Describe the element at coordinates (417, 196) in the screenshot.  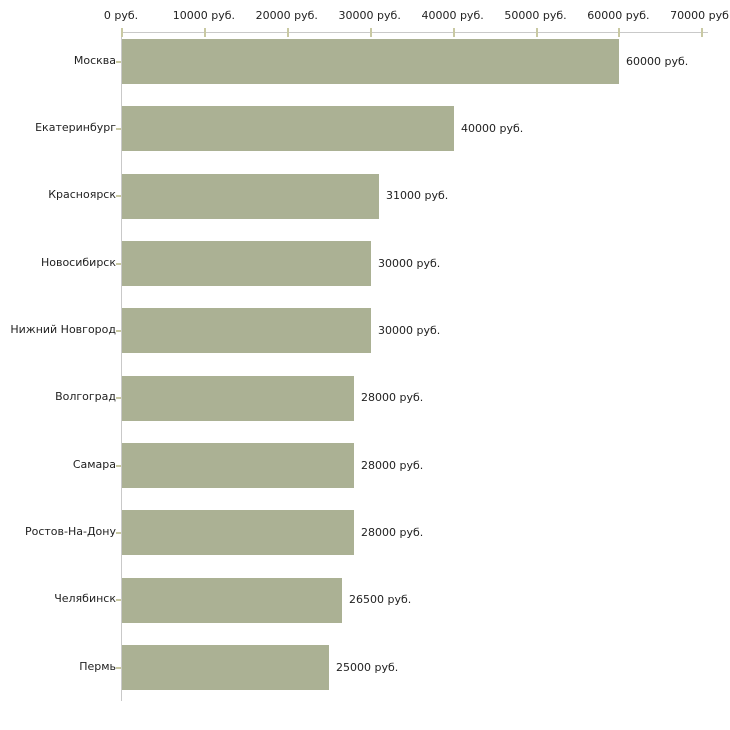
I see `bar-value-label: 31000 руб.` at that location.